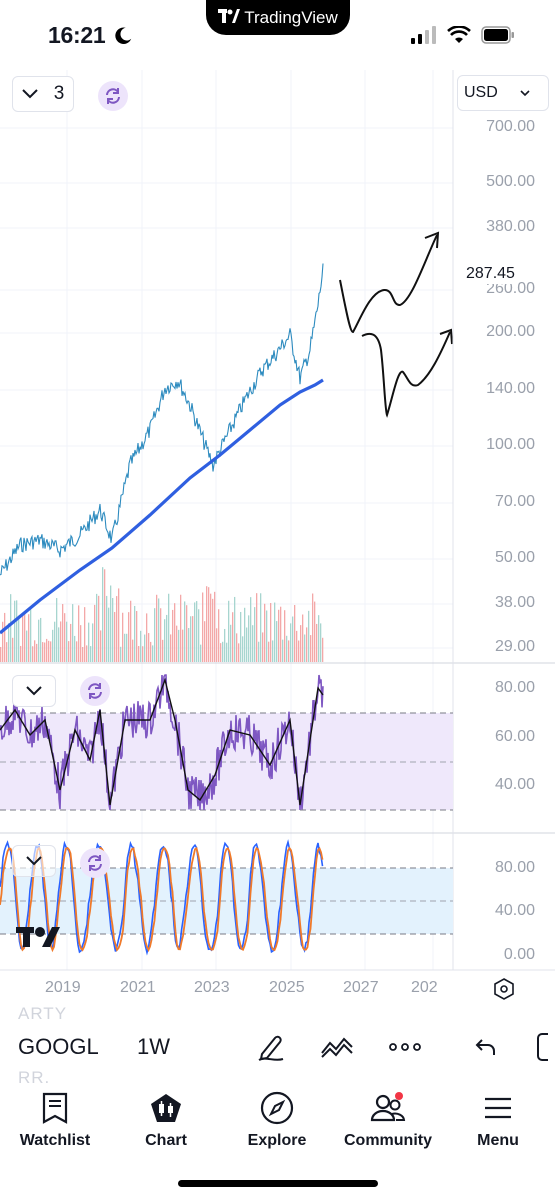 The height and width of the screenshot is (1200, 555). I want to click on drawing-tool-button, so click(271, 1047).